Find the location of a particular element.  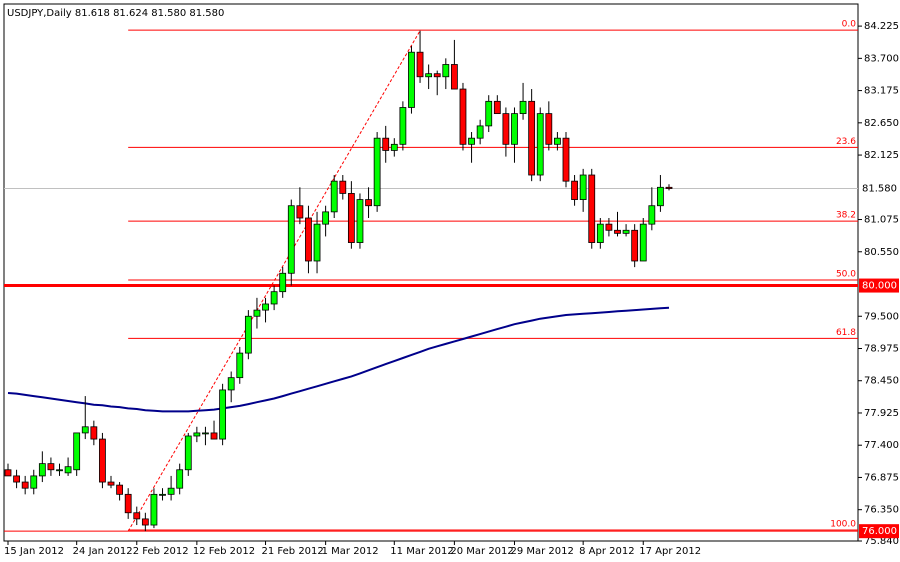

x-tick-label: 20 Mar 2012 is located at coordinates (481, 551).